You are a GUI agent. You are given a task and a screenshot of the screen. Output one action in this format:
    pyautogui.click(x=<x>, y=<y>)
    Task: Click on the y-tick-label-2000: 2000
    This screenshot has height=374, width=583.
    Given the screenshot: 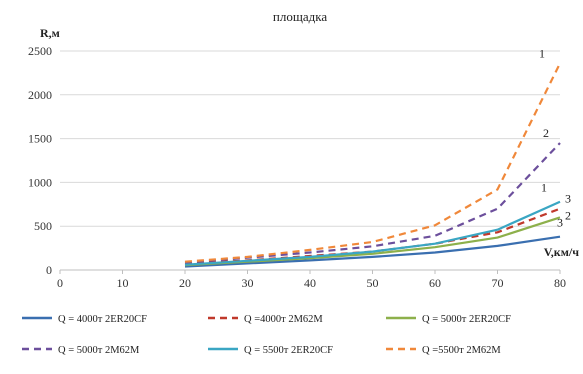 What is the action you would take?
    pyautogui.click(x=40, y=95)
    